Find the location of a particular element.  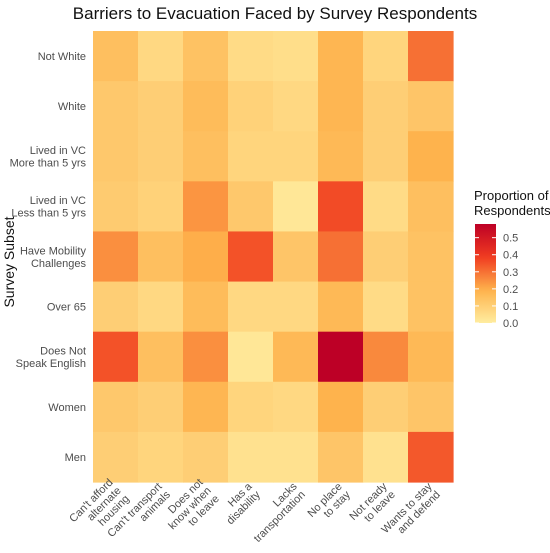

y-tick-label: Women is located at coordinates (67, 408).